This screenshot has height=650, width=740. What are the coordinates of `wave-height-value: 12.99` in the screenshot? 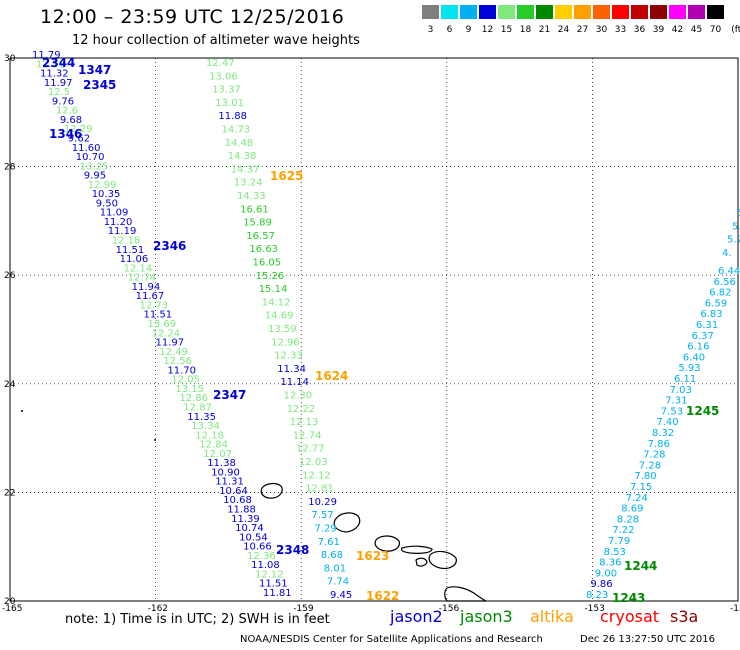 It's located at (102, 185).